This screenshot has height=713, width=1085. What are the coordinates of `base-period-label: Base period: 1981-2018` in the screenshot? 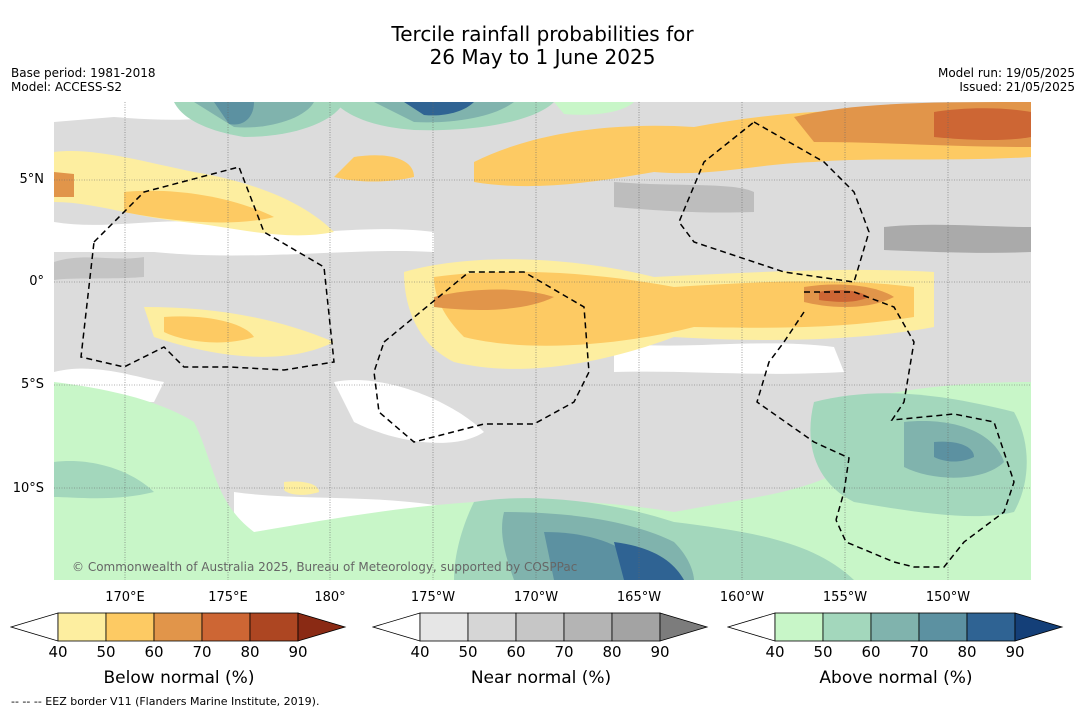 It's located at (83, 73).